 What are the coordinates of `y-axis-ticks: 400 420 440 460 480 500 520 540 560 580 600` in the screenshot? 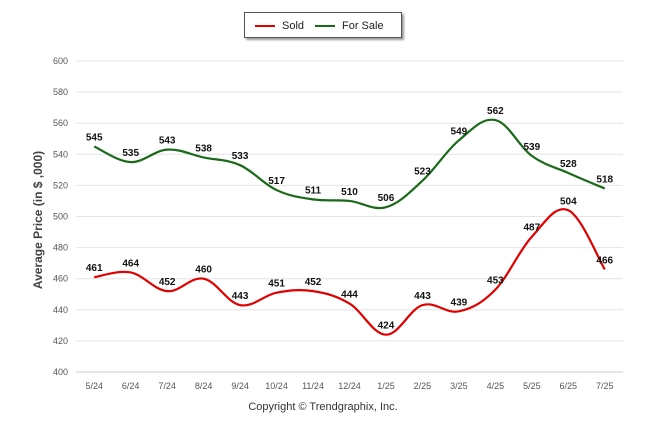 It's located at (60, 216).